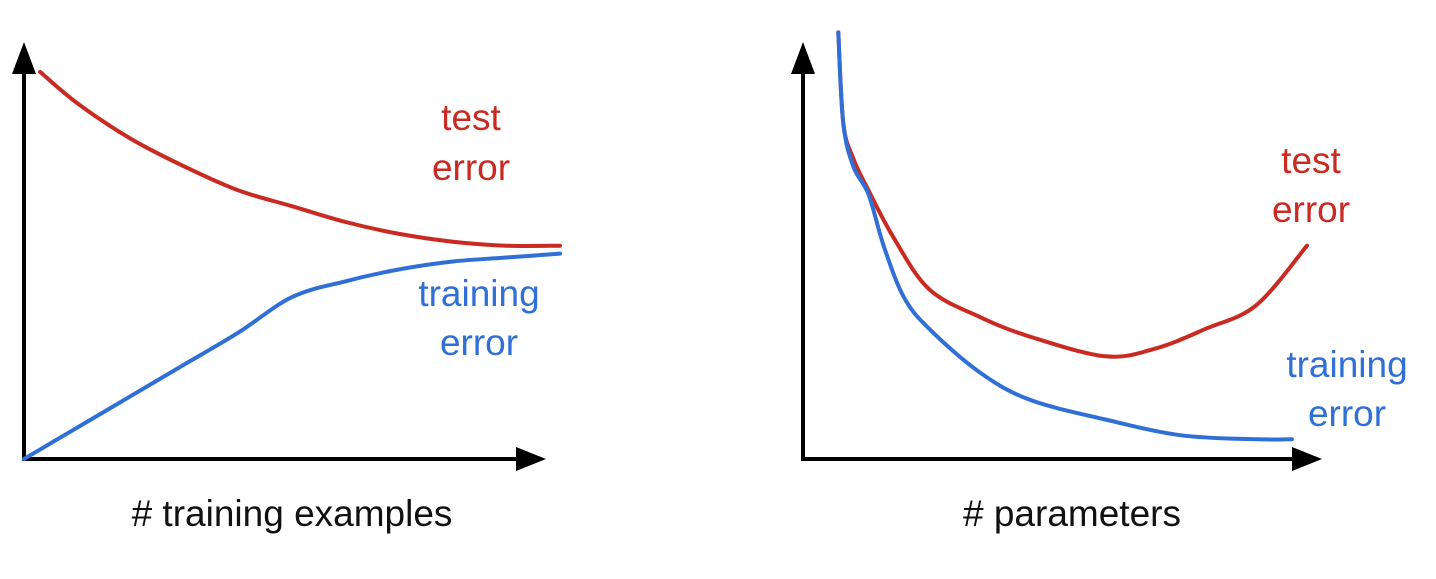 This screenshot has height=579, width=1436. I want to click on right-test-error-label-line1: test, so click(1311, 160).